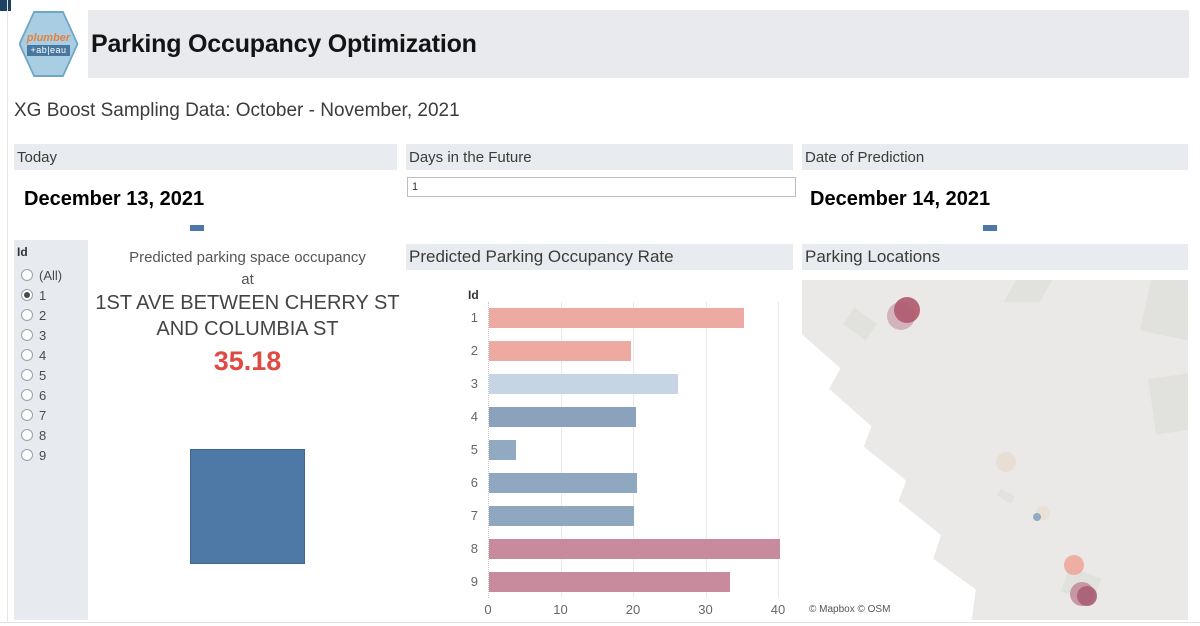  Describe the element at coordinates (43, 455) in the screenshot. I see `id-option-label: 9` at that location.